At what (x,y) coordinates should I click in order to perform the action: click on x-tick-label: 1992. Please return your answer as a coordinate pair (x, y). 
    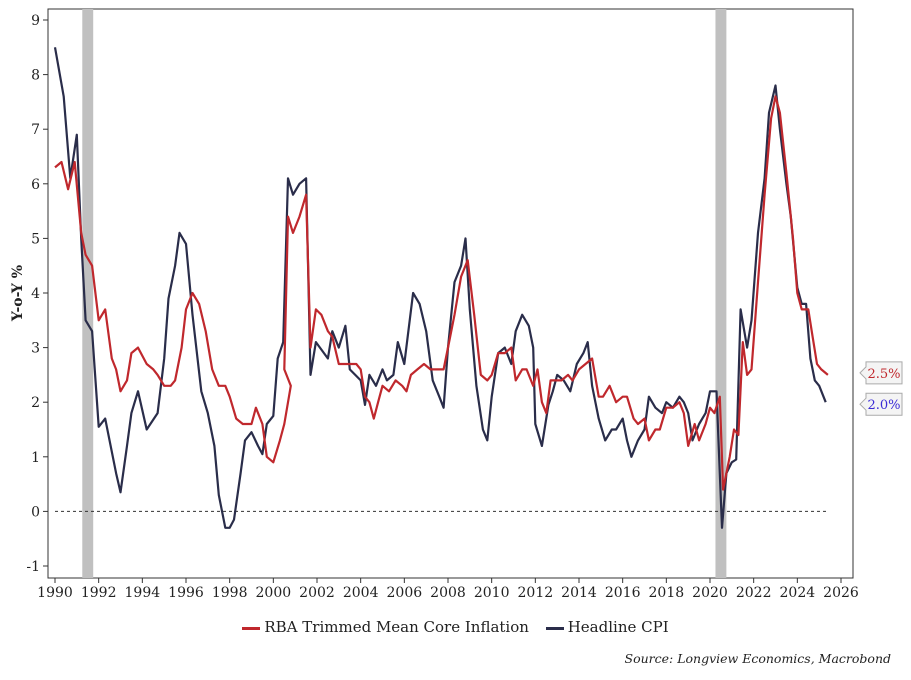
    Looking at the image, I should click on (99, 593).